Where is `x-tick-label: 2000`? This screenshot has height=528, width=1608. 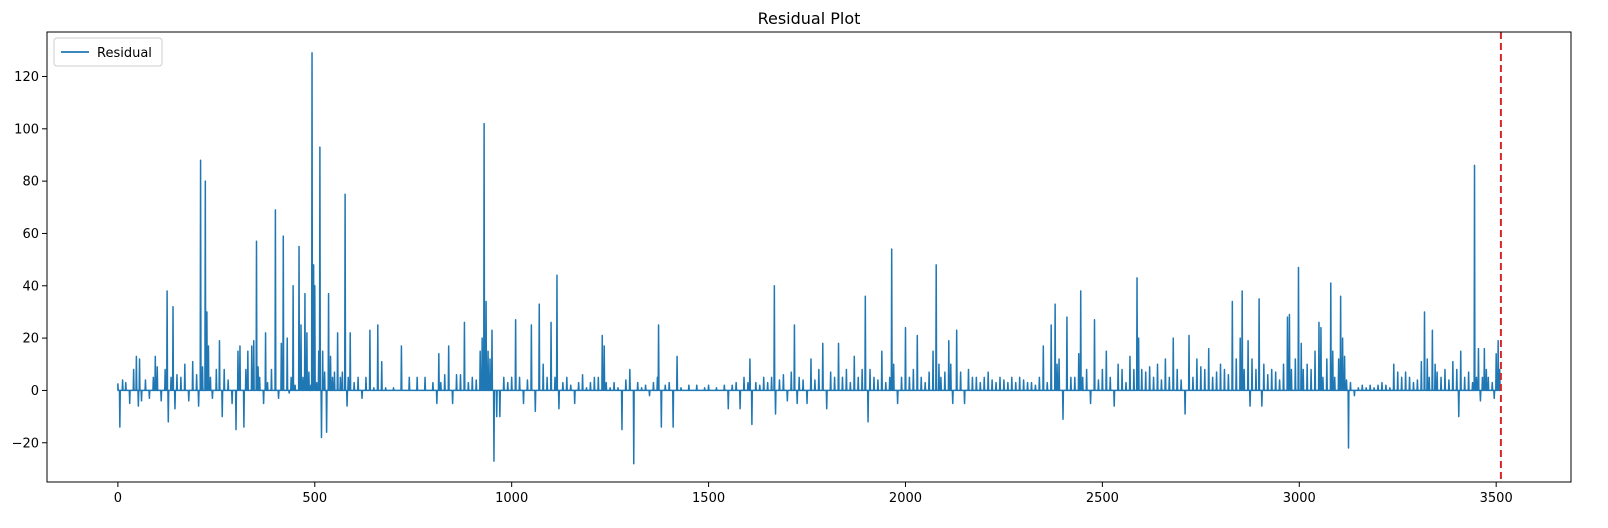 x-tick-label: 2000 is located at coordinates (905, 498).